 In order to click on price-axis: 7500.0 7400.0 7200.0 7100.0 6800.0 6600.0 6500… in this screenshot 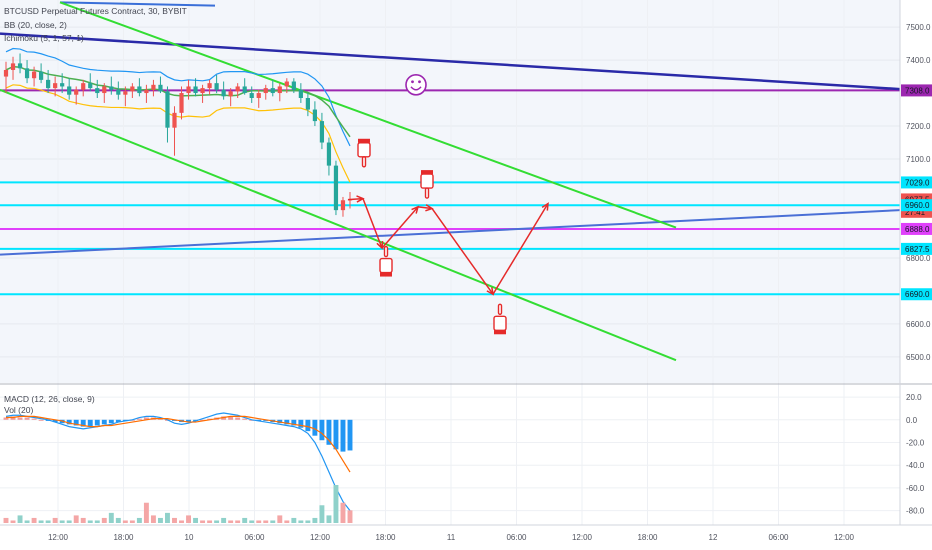, I will do `click(918, 192)`.